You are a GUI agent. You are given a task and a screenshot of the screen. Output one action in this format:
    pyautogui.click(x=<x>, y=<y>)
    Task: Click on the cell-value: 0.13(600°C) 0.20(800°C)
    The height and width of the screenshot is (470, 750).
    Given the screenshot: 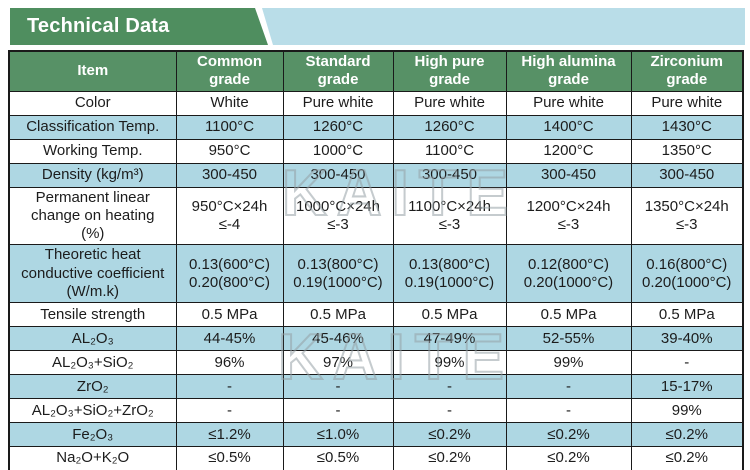 What is the action you would take?
    pyautogui.click(x=229, y=274)
    